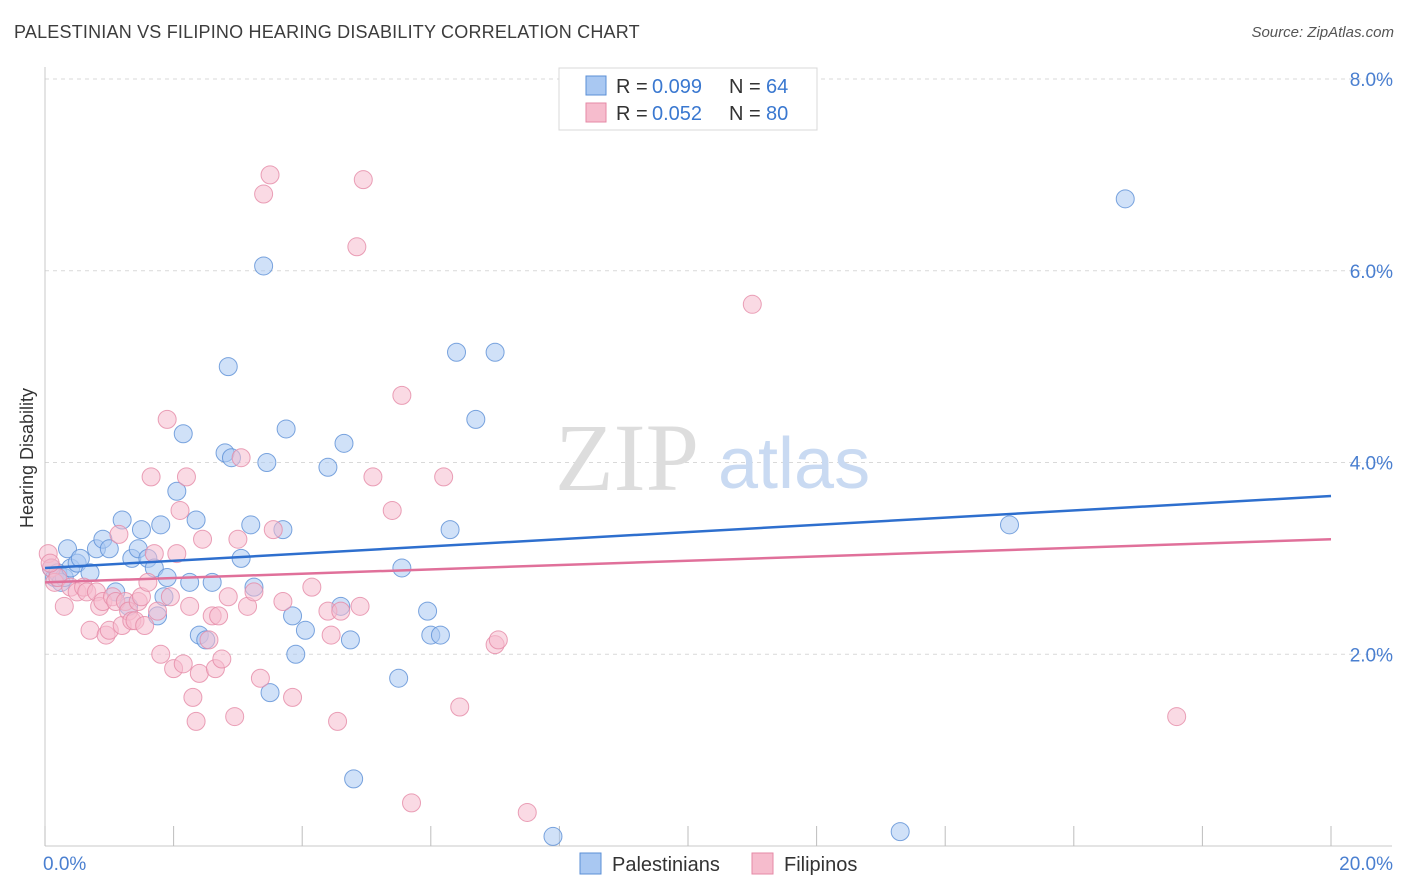 The image size is (1406, 892). I want to click on bottom-legend-label-filipinos: Filipinos, so click(820, 865).